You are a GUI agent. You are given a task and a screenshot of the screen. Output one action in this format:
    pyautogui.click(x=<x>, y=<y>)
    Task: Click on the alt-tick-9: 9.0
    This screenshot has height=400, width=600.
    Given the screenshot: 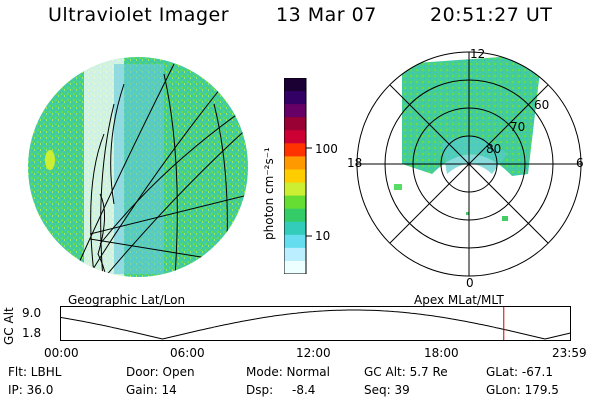 What is the action you would take?
    pyautogui.click(x=32, y=313)
    